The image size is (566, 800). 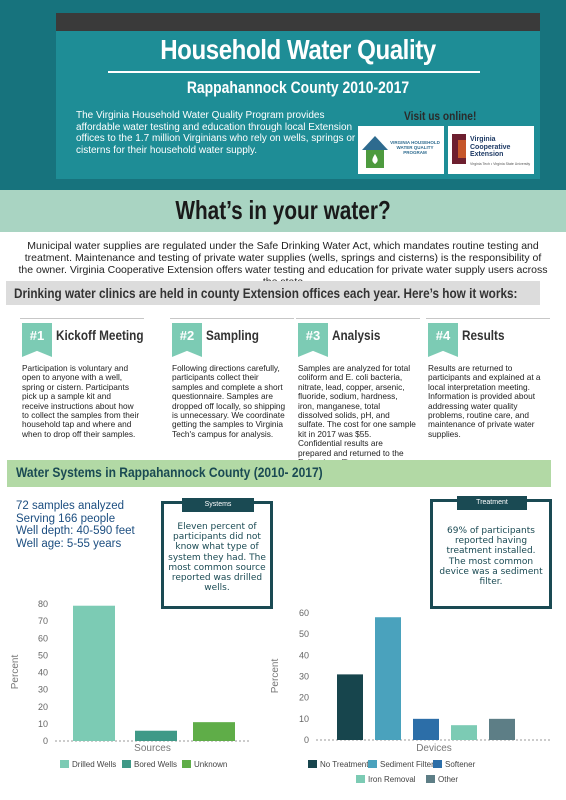 What do you see at coordinates (298, 49) in the screenshot?
I see `page-title: Household Water Quality` at bounding box center [298, 49].